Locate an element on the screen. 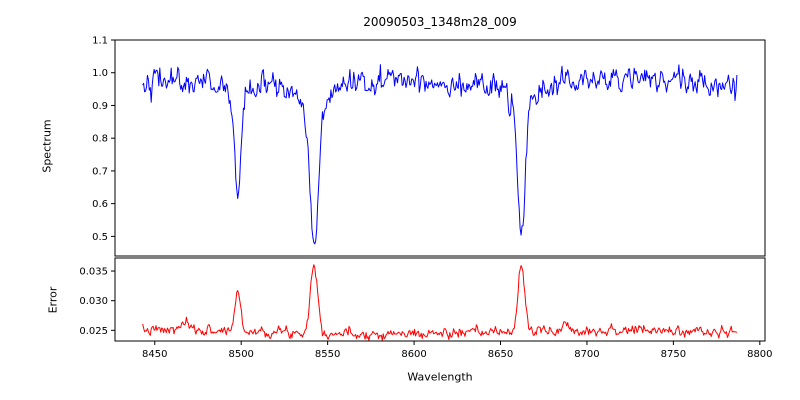 This screenshot has height=400, width=800. wavelength-axis-label: Wavelength is located at coordinates (440, 377).